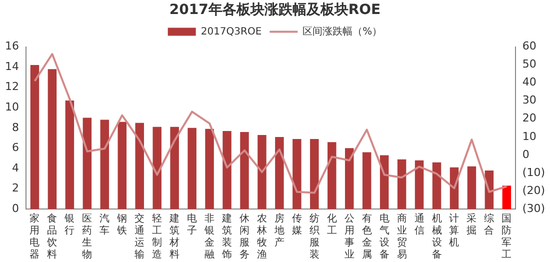 The height and width of the screenshot is (262, 550). I want to click on x-tick-label: 采掘, so click(471, 224).